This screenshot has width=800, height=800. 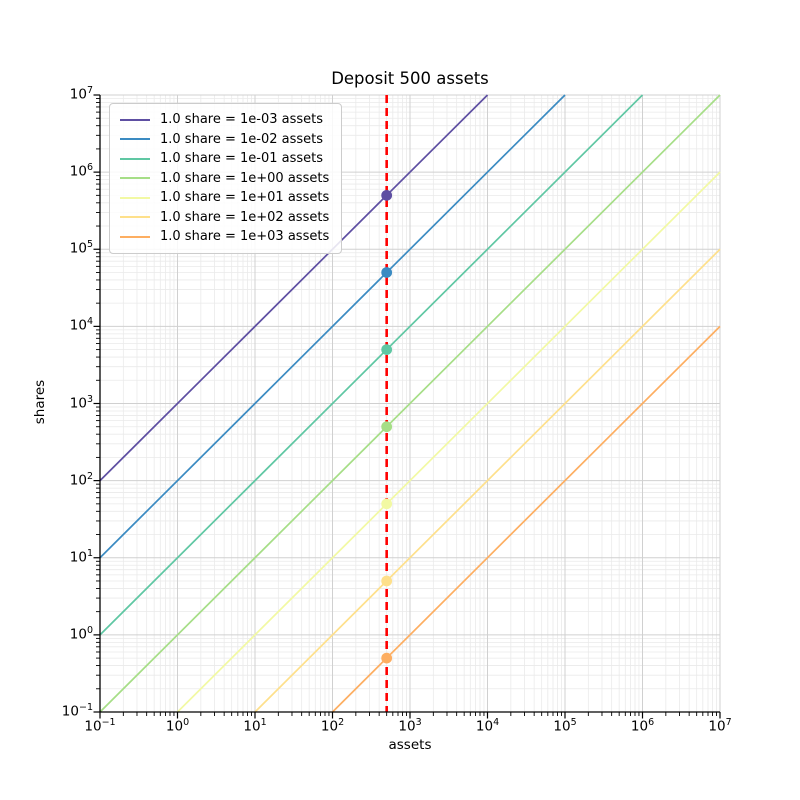 I want to click on legend-label: 1.0 share = 1e-01 assets, so click(x=242, y=159).